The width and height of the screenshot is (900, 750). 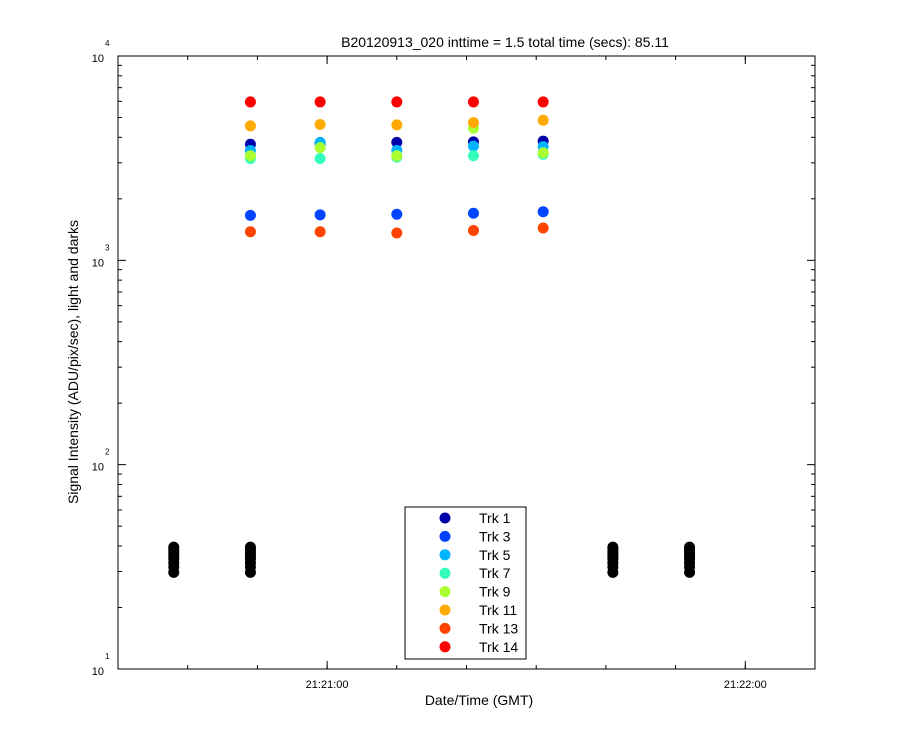 I want to click on legend-label: Trk 11, so click(x=498, y=610).